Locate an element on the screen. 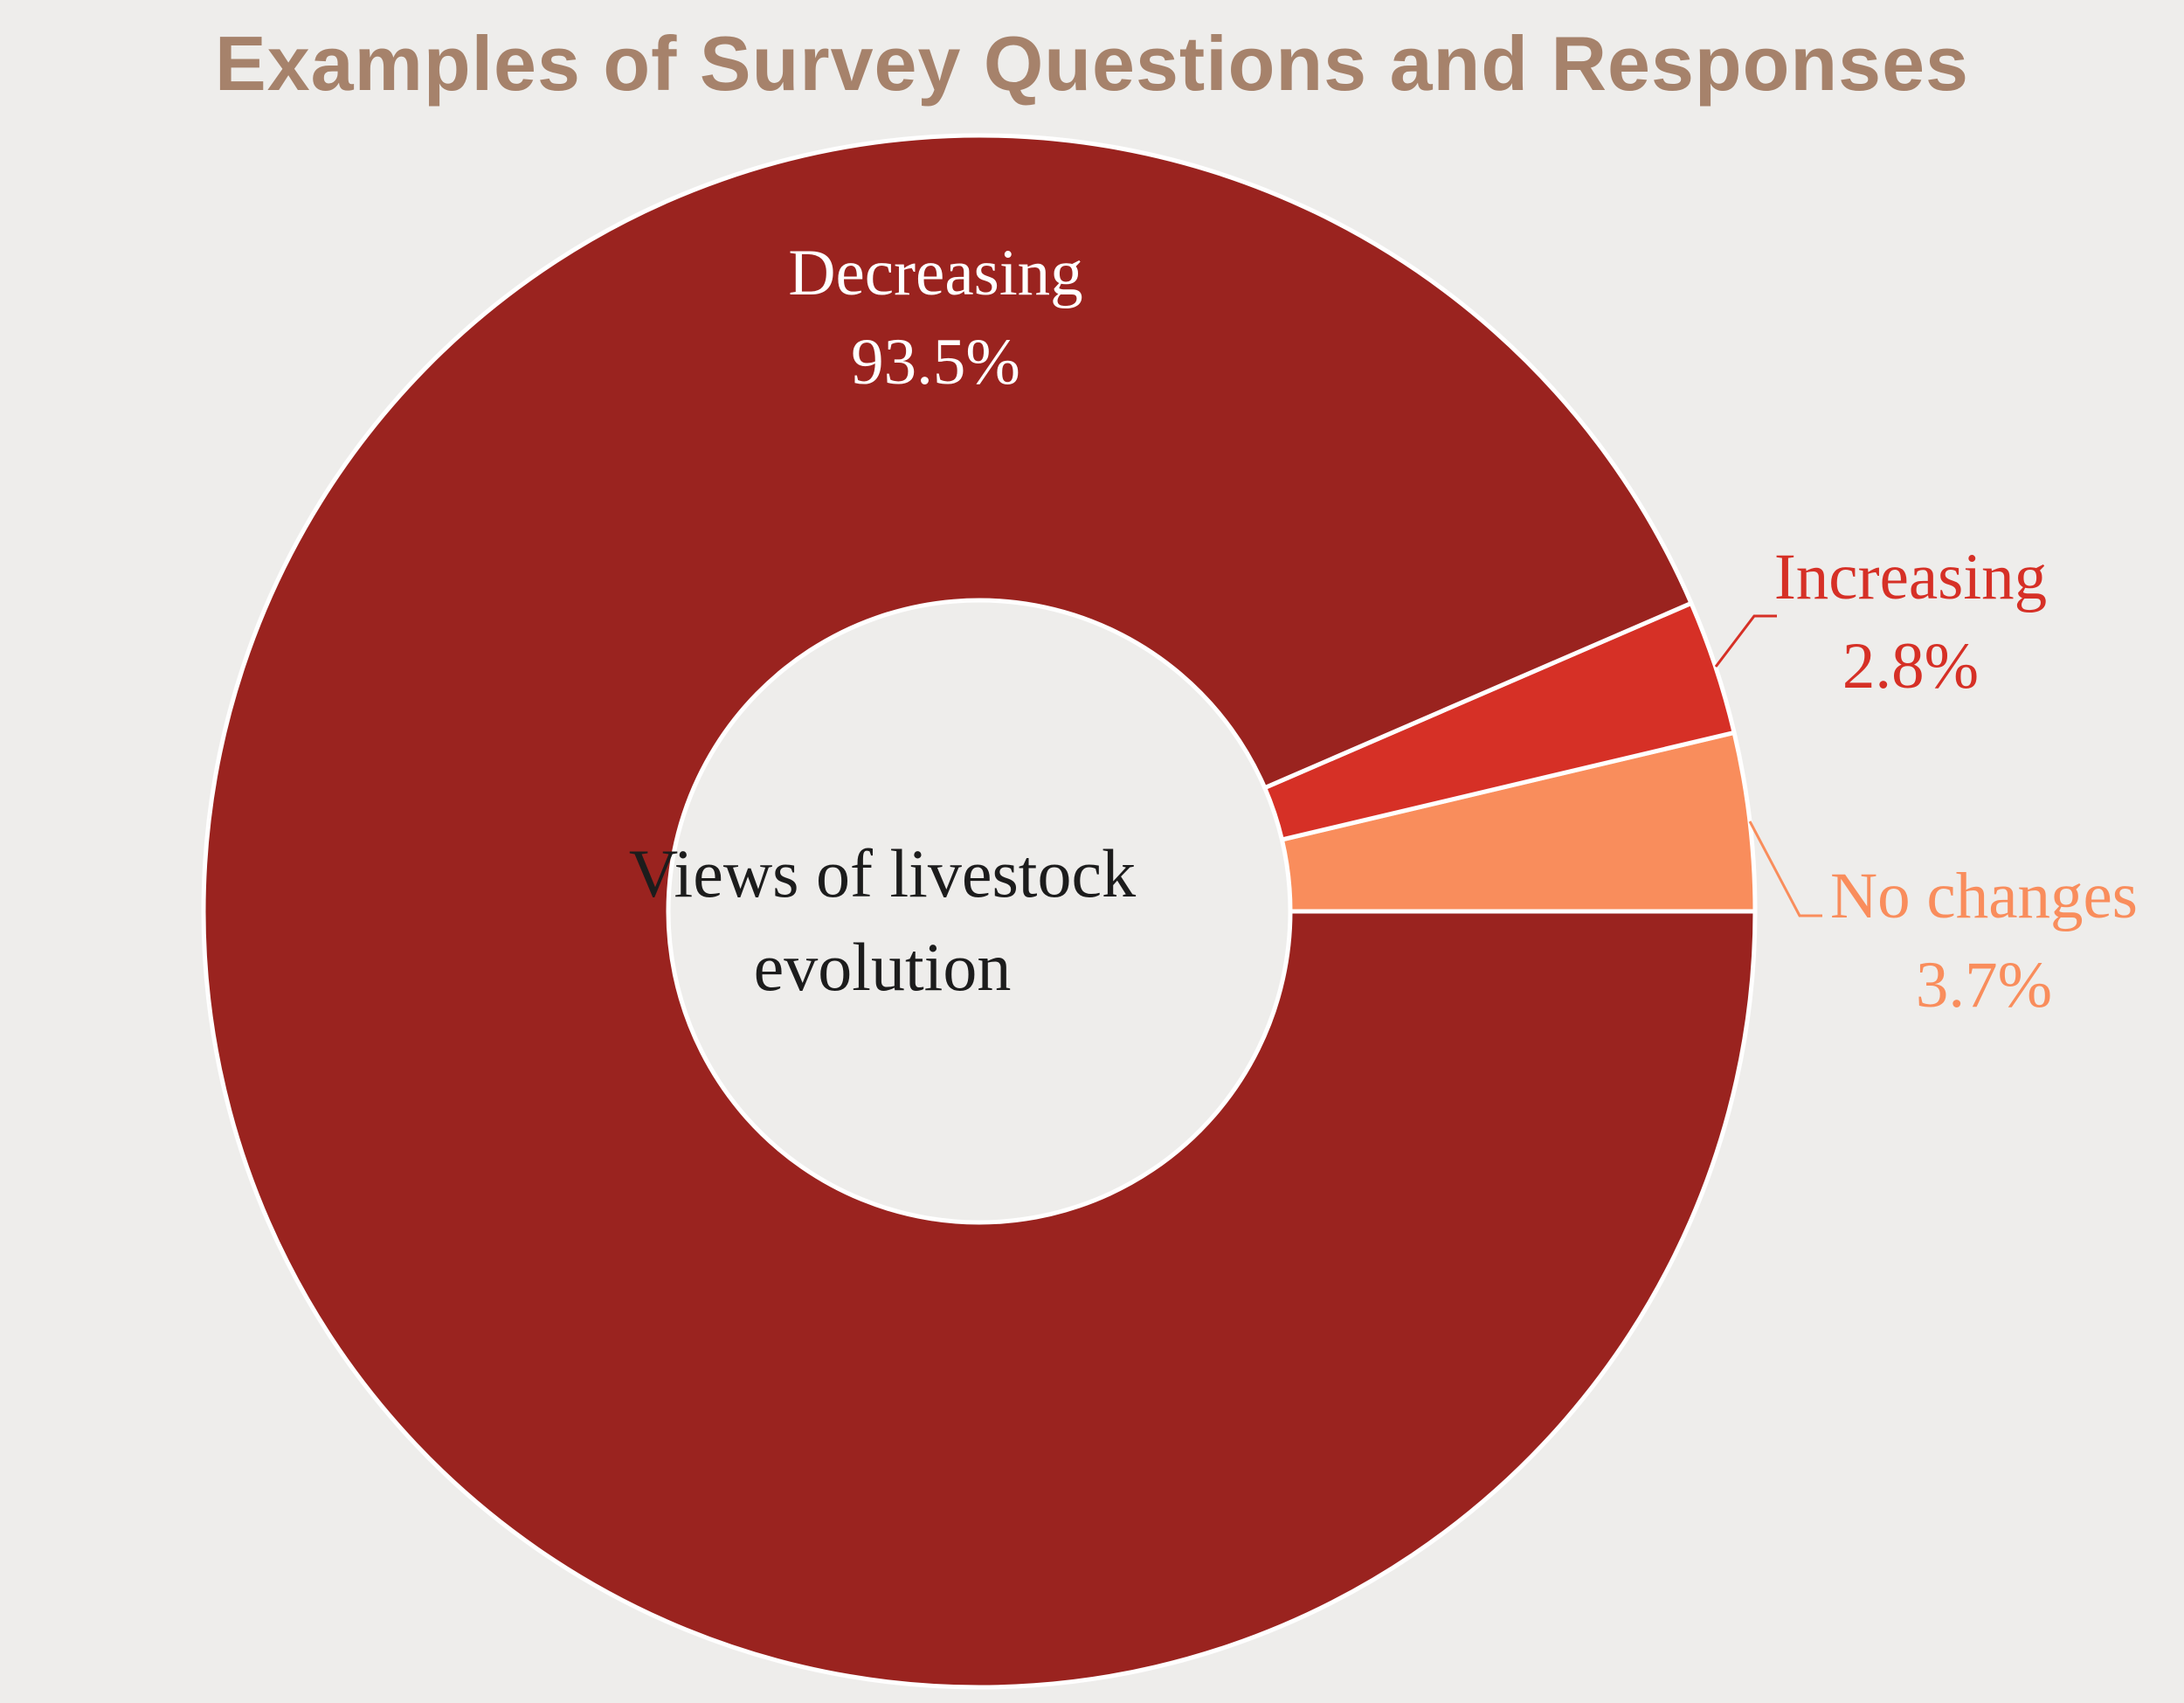 The width and height of the screenshot is (2184, 1703). leader-line-no-changes is located at coordinates (1785, 868).